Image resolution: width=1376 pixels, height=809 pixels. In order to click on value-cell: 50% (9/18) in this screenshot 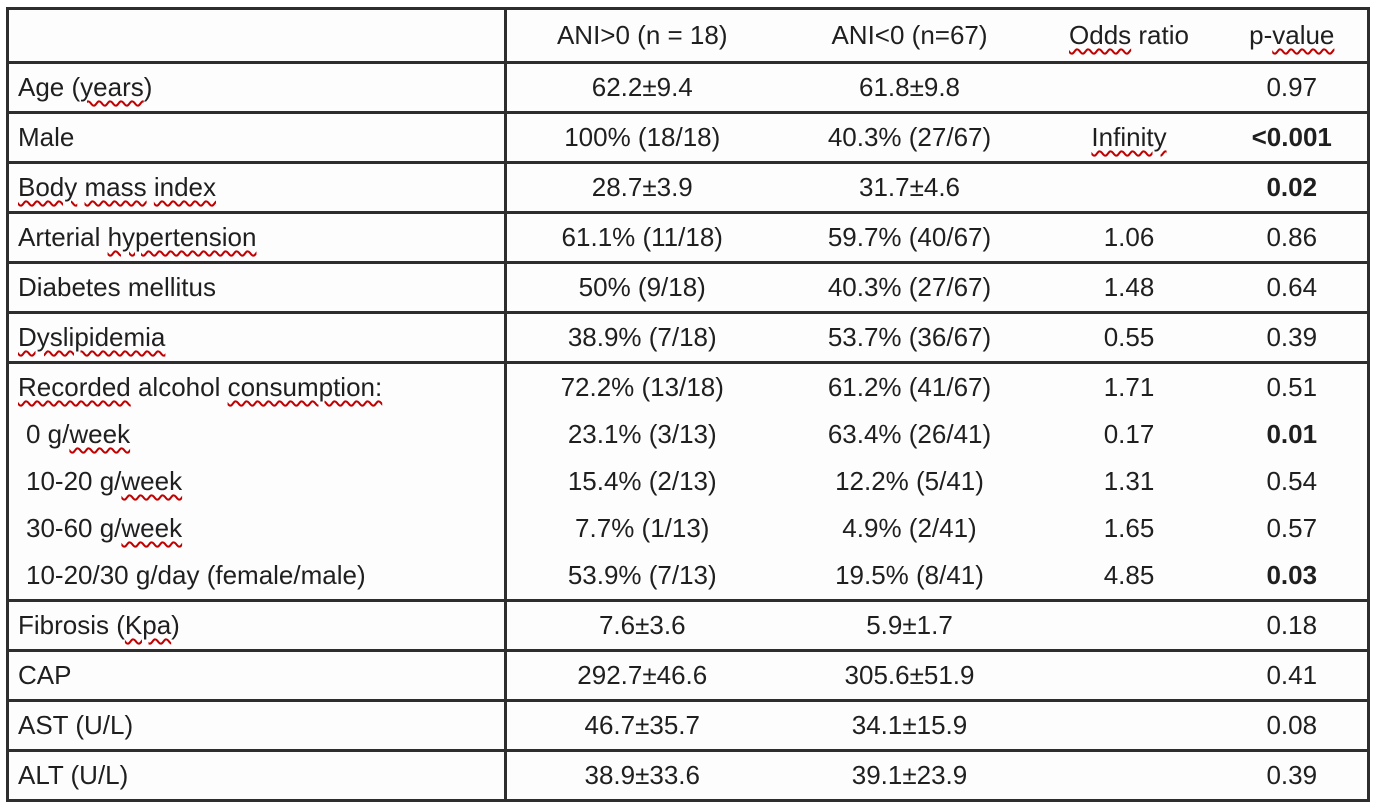, I will do `click(641, 287)`.